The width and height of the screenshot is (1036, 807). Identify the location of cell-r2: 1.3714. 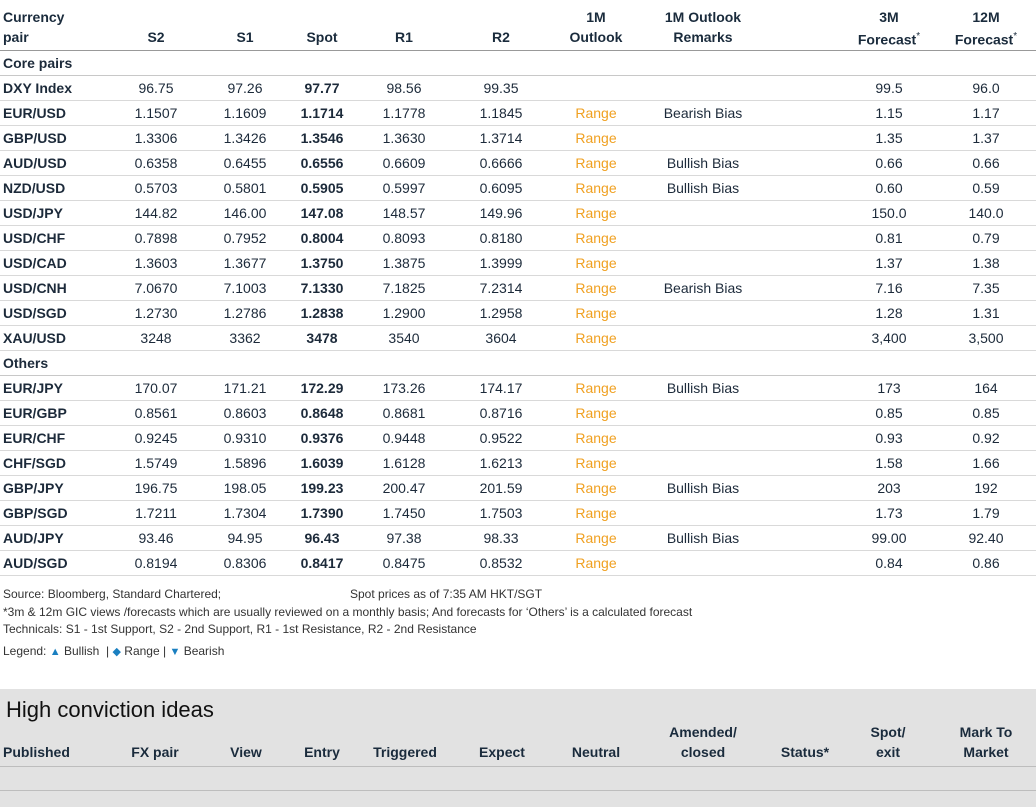
(501, 138).